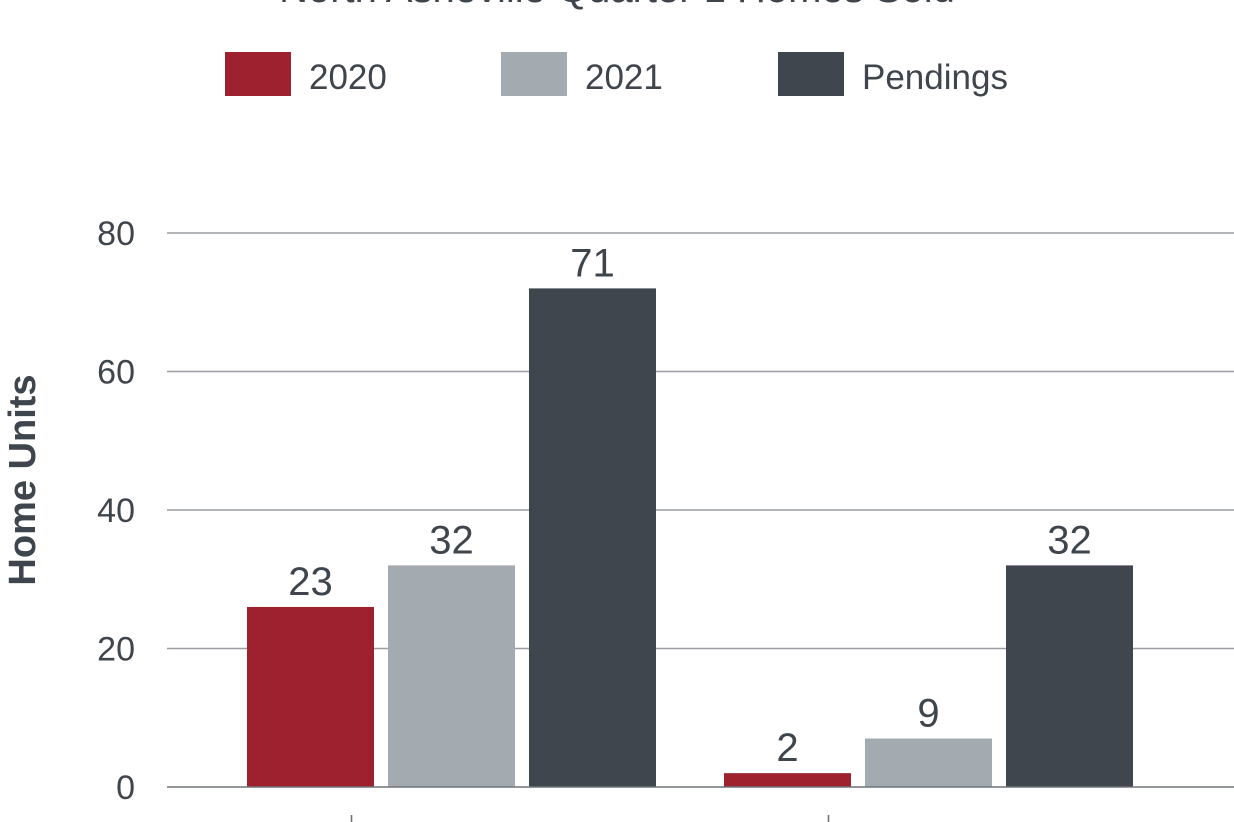  I want to click on y-tick-label: 80, so click(116, 234).